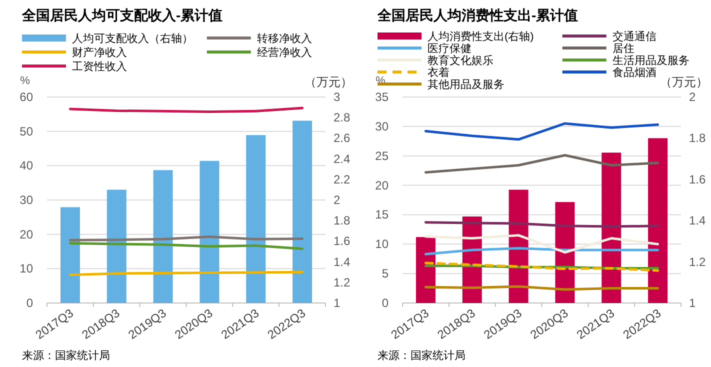 This screenshot has width=711, height=367. What do you see at coordinates (99, 66) in the screenshot?
I see `legend-label: 工资性收入` at bounding box center [99, 66].